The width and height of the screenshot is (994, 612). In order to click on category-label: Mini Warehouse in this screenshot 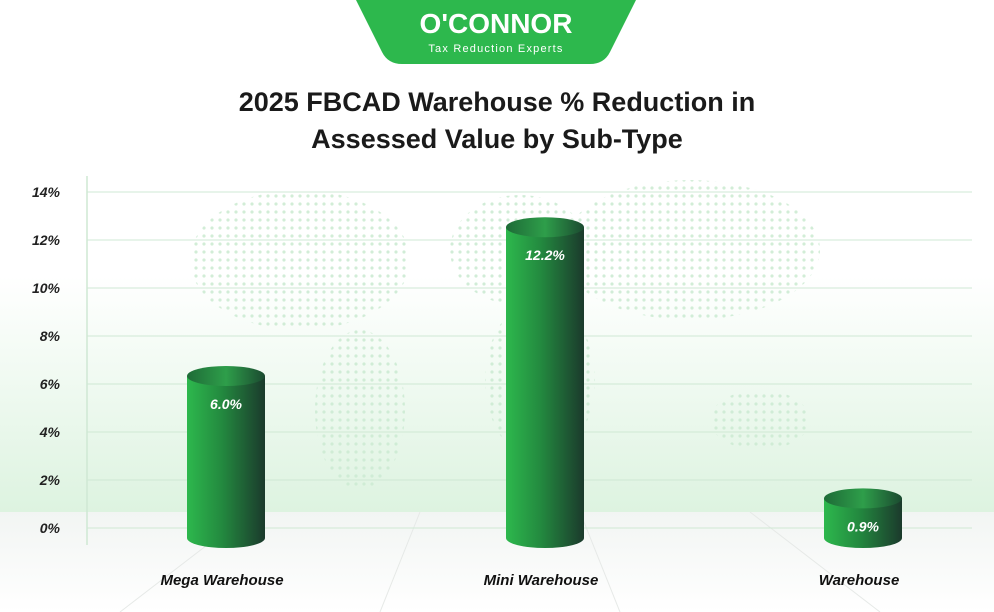, I will do `click(541, 580)`.